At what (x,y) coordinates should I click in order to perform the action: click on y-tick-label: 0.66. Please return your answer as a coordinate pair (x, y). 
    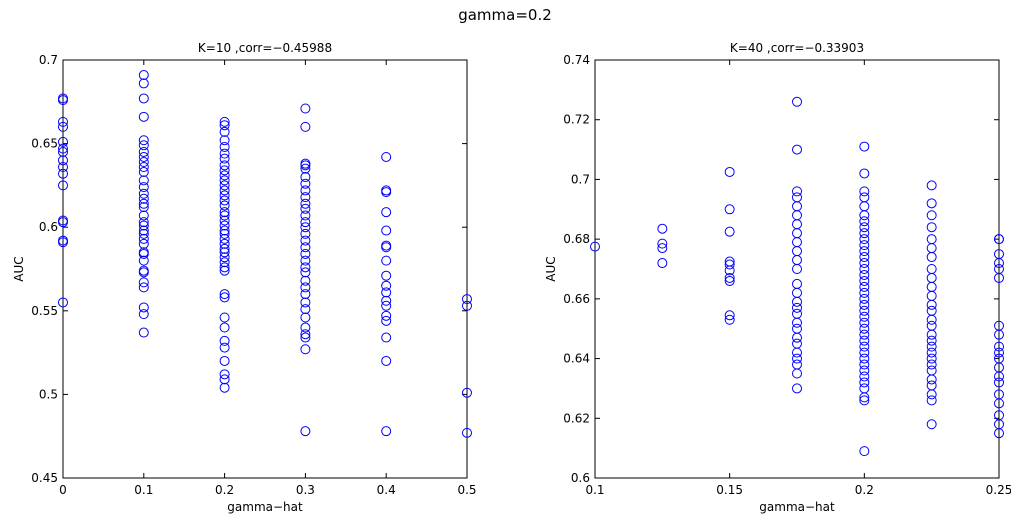
    Looking at the image, I should click on (576, 299).